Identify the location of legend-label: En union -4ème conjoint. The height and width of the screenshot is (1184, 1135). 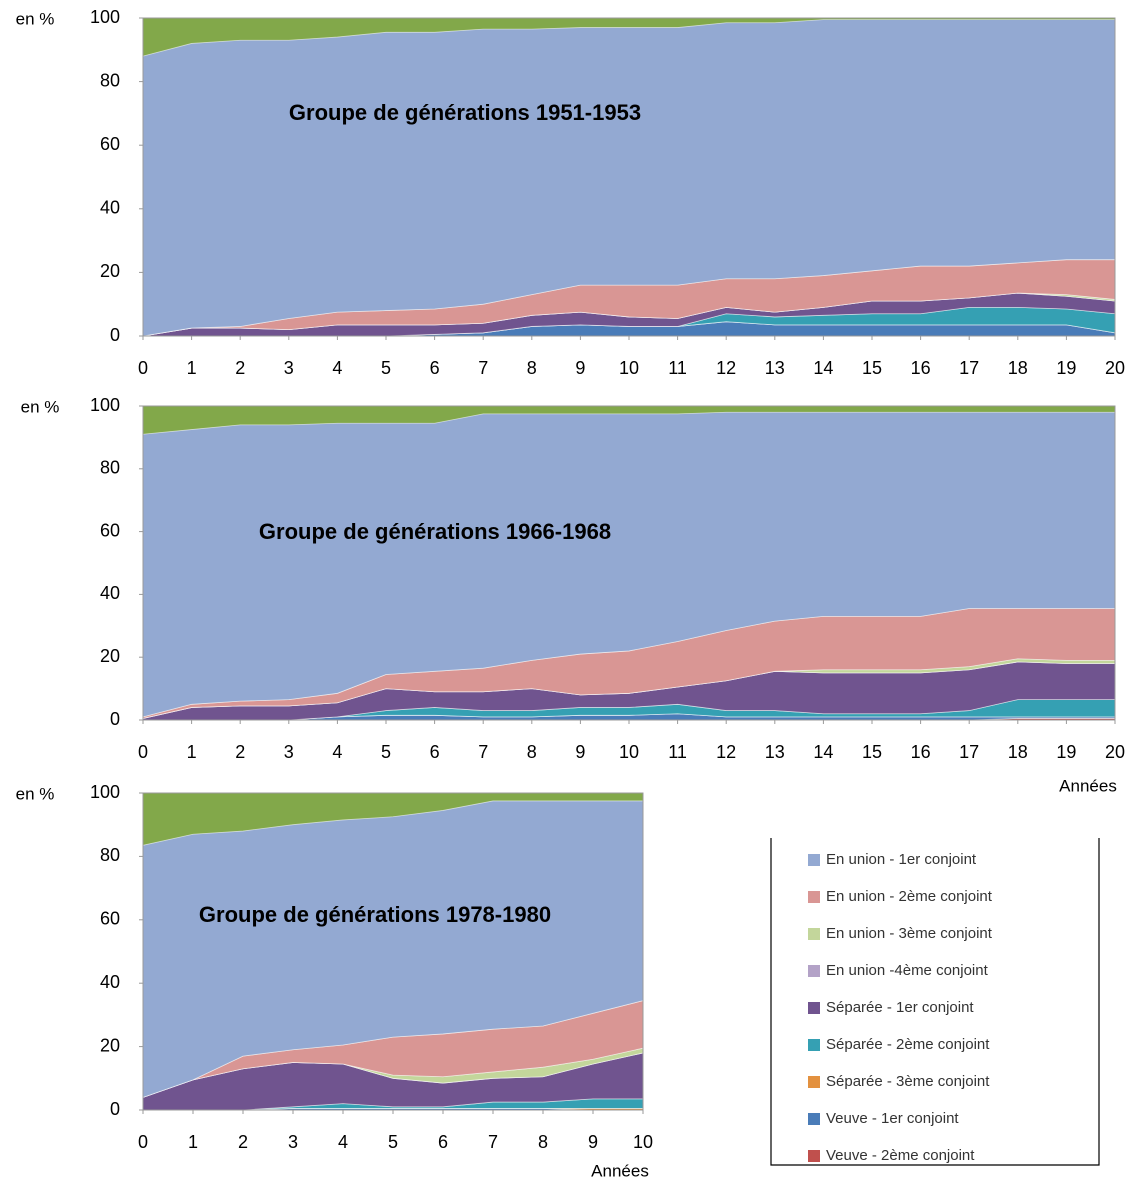
(907, 970).